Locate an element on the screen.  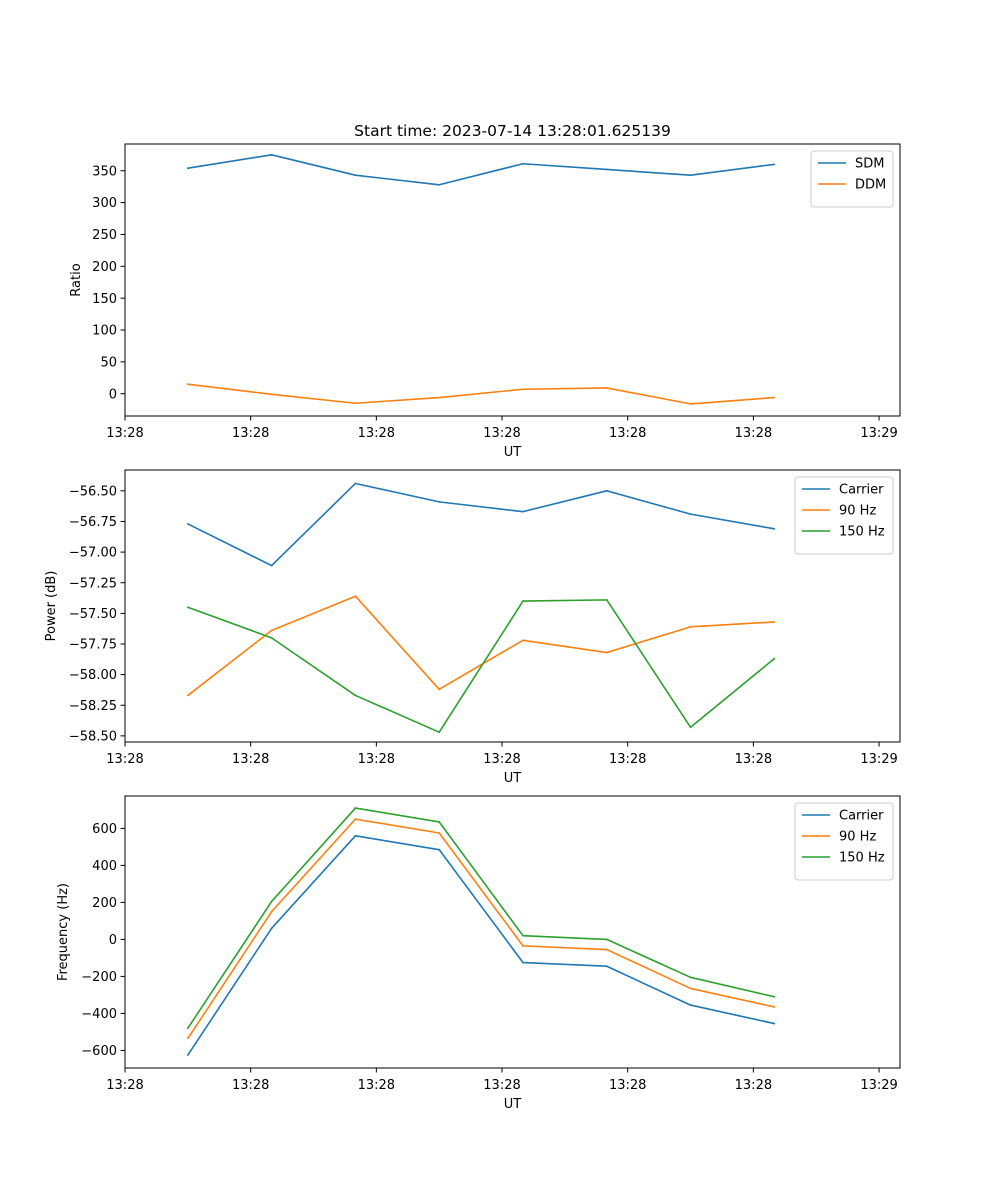
y-axis-label: Frequency (Hz) is located at coordinates (63, 932).